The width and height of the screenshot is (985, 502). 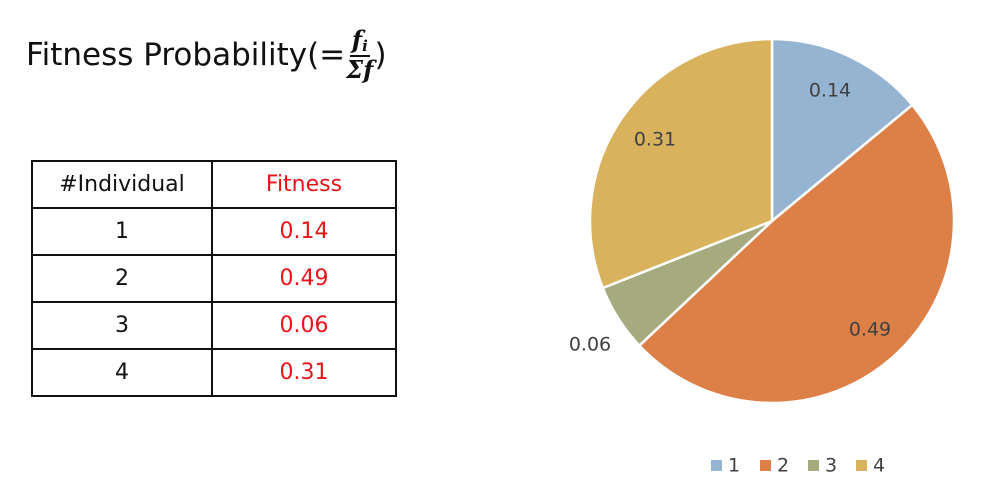 What do you see at coordinates (304, 184) in the screenshot?
I see `header-fitness: Fitness` at bounding box center [304, 184].